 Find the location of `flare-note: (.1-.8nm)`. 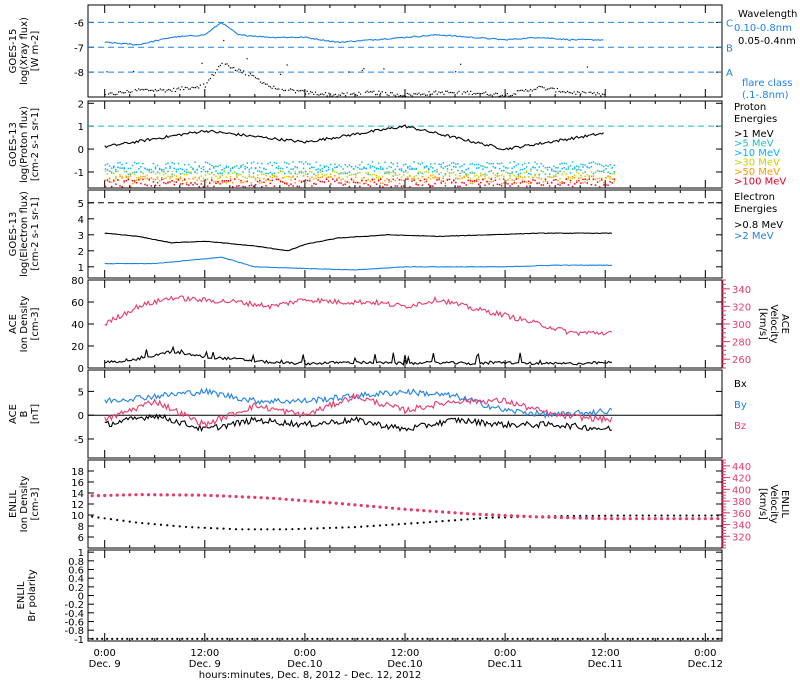

flare-note: (.1-.8nm) is located at coordinates (765, 95).